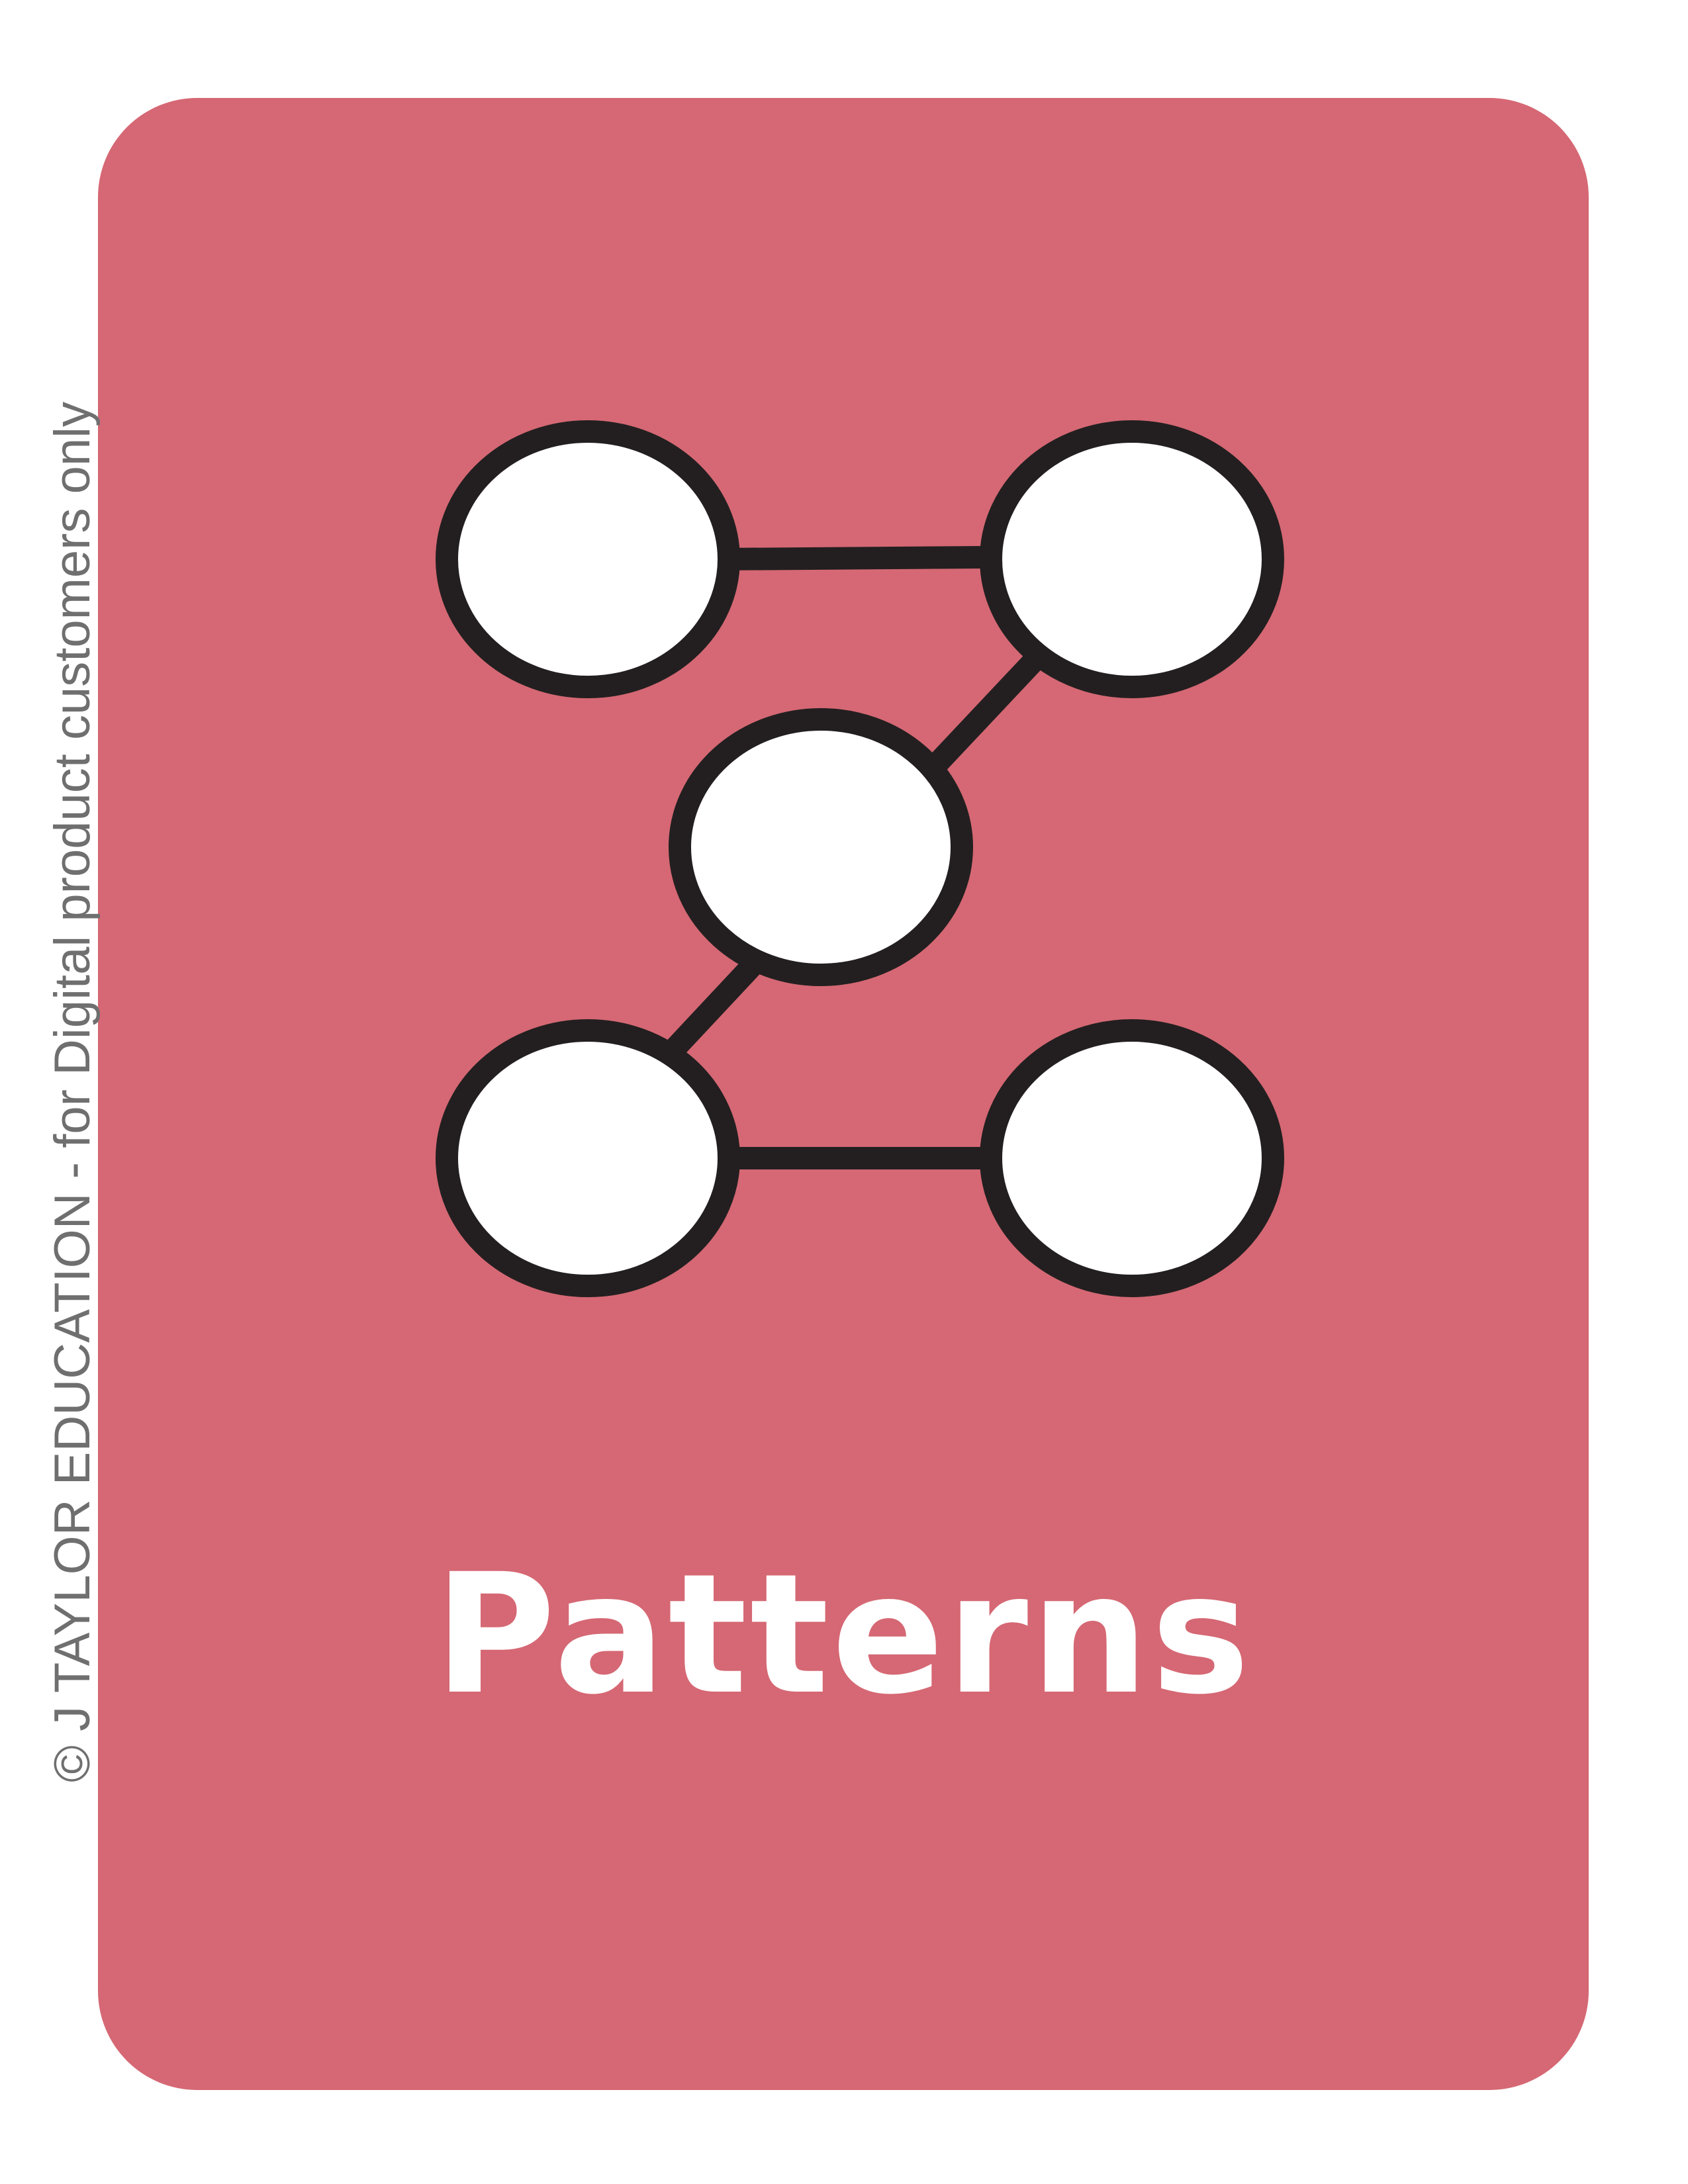 This screenshot has width=1688, height=2184. What do you see at coordinates (821, 847) in the screenshot?
I see `node-center` at bounding box center [821, 847].